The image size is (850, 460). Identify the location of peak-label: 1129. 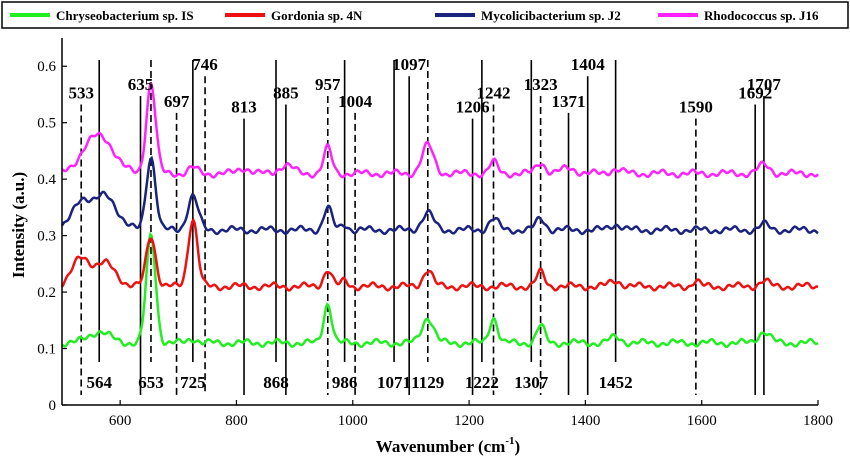
(427, 382).